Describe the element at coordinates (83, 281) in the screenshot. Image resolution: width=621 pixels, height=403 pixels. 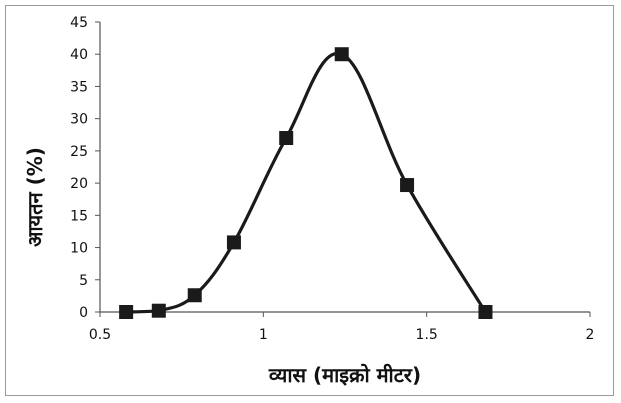
I see `y-tick-label: 5` at that location.